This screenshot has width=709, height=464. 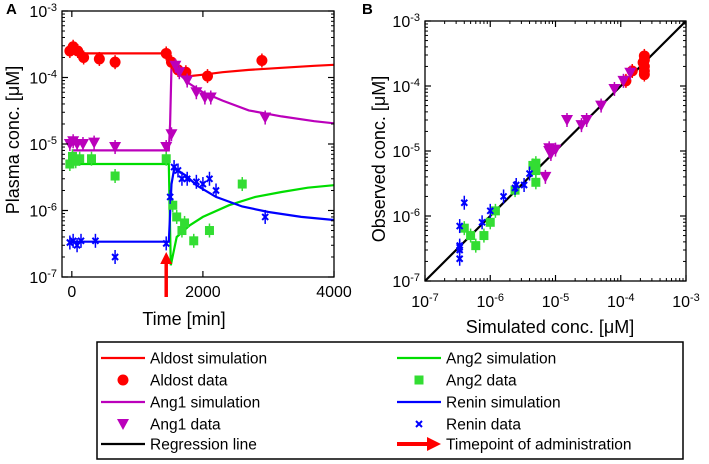 I want to click on panel-a-y-tick-label: 10⁻⁶, so click(x=43, y=211).